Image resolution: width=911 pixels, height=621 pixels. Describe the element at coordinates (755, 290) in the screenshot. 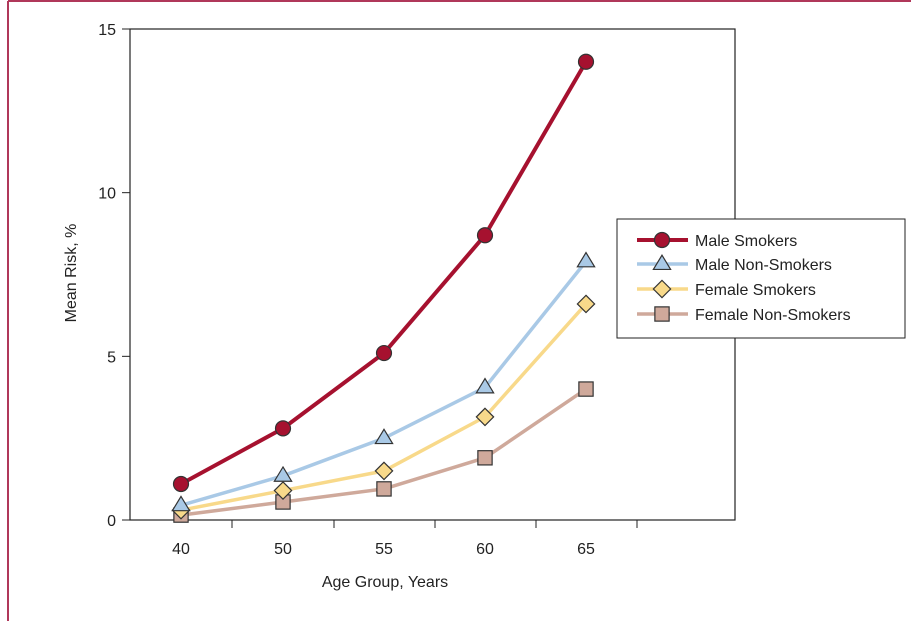

I see `legend-label: Female Smokers` at that location.